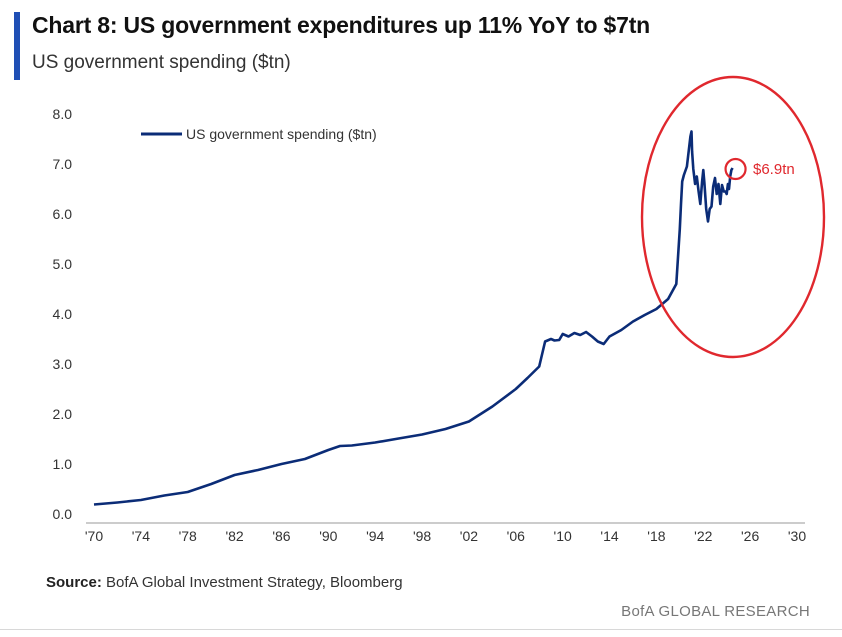 The image size is (842, 637). Describe the element at coordinates (422, 536) in the screenshot. I see `x-tick-label: '98` at that location.